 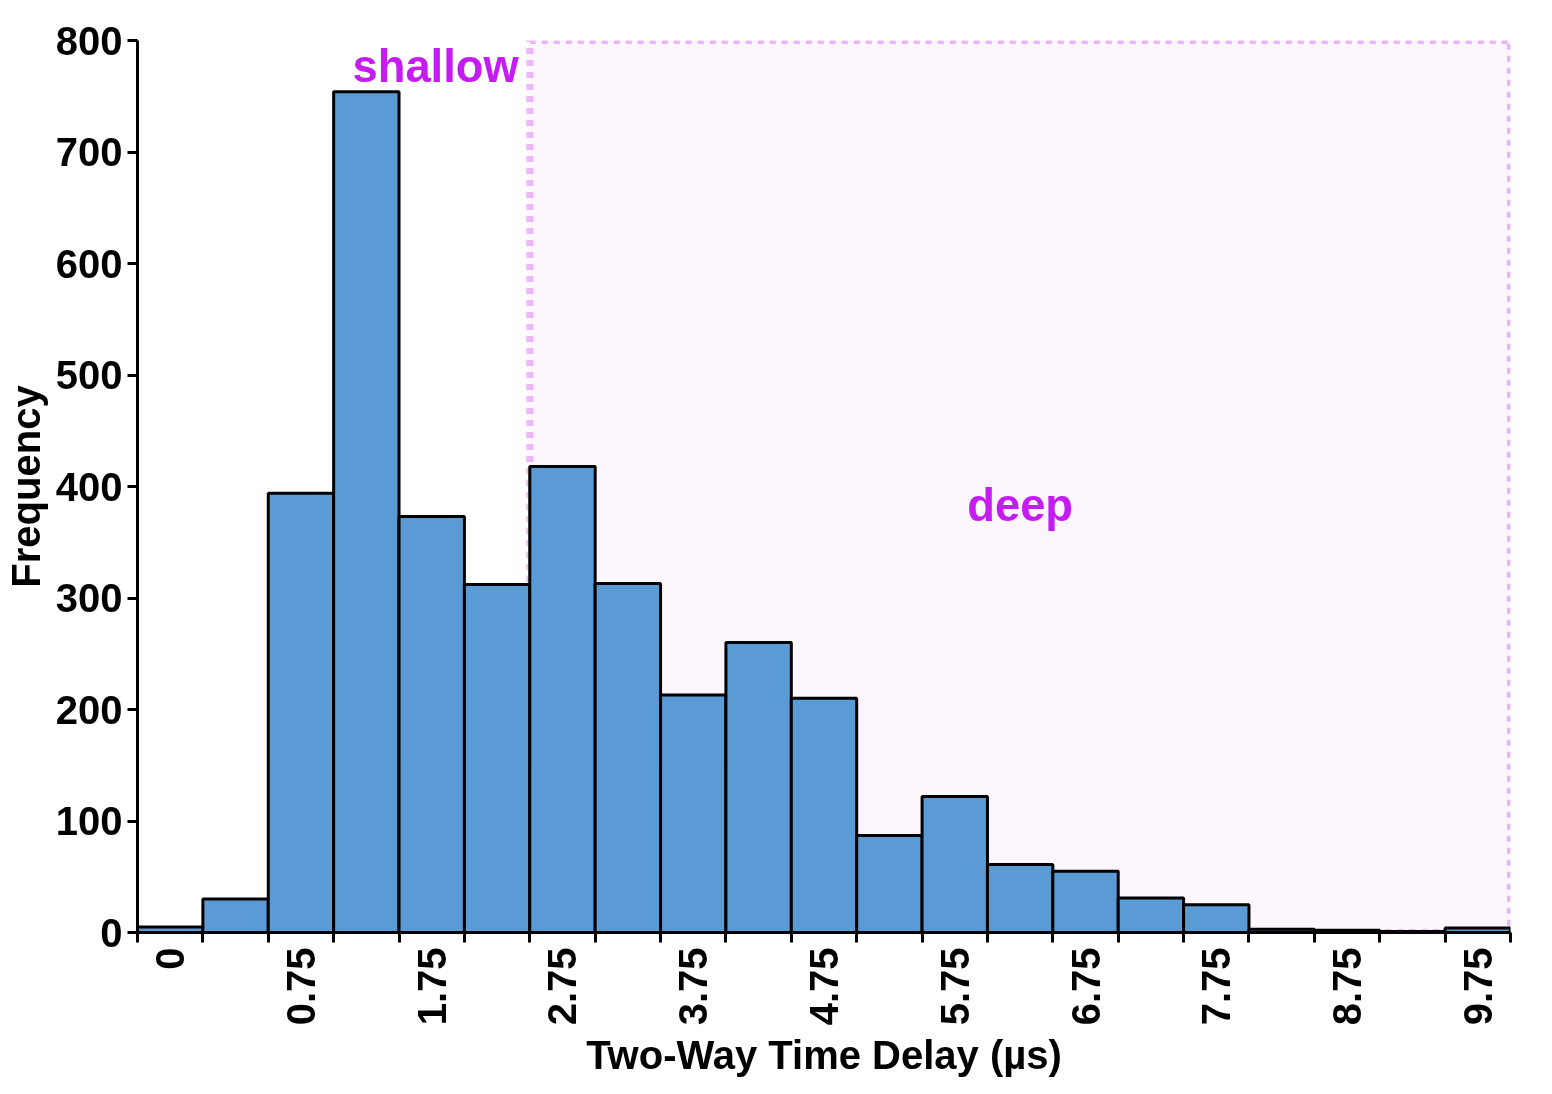 I want to click on x-axis-title: Two-Way Time Delay (µs), so click(x=824, y=1055).